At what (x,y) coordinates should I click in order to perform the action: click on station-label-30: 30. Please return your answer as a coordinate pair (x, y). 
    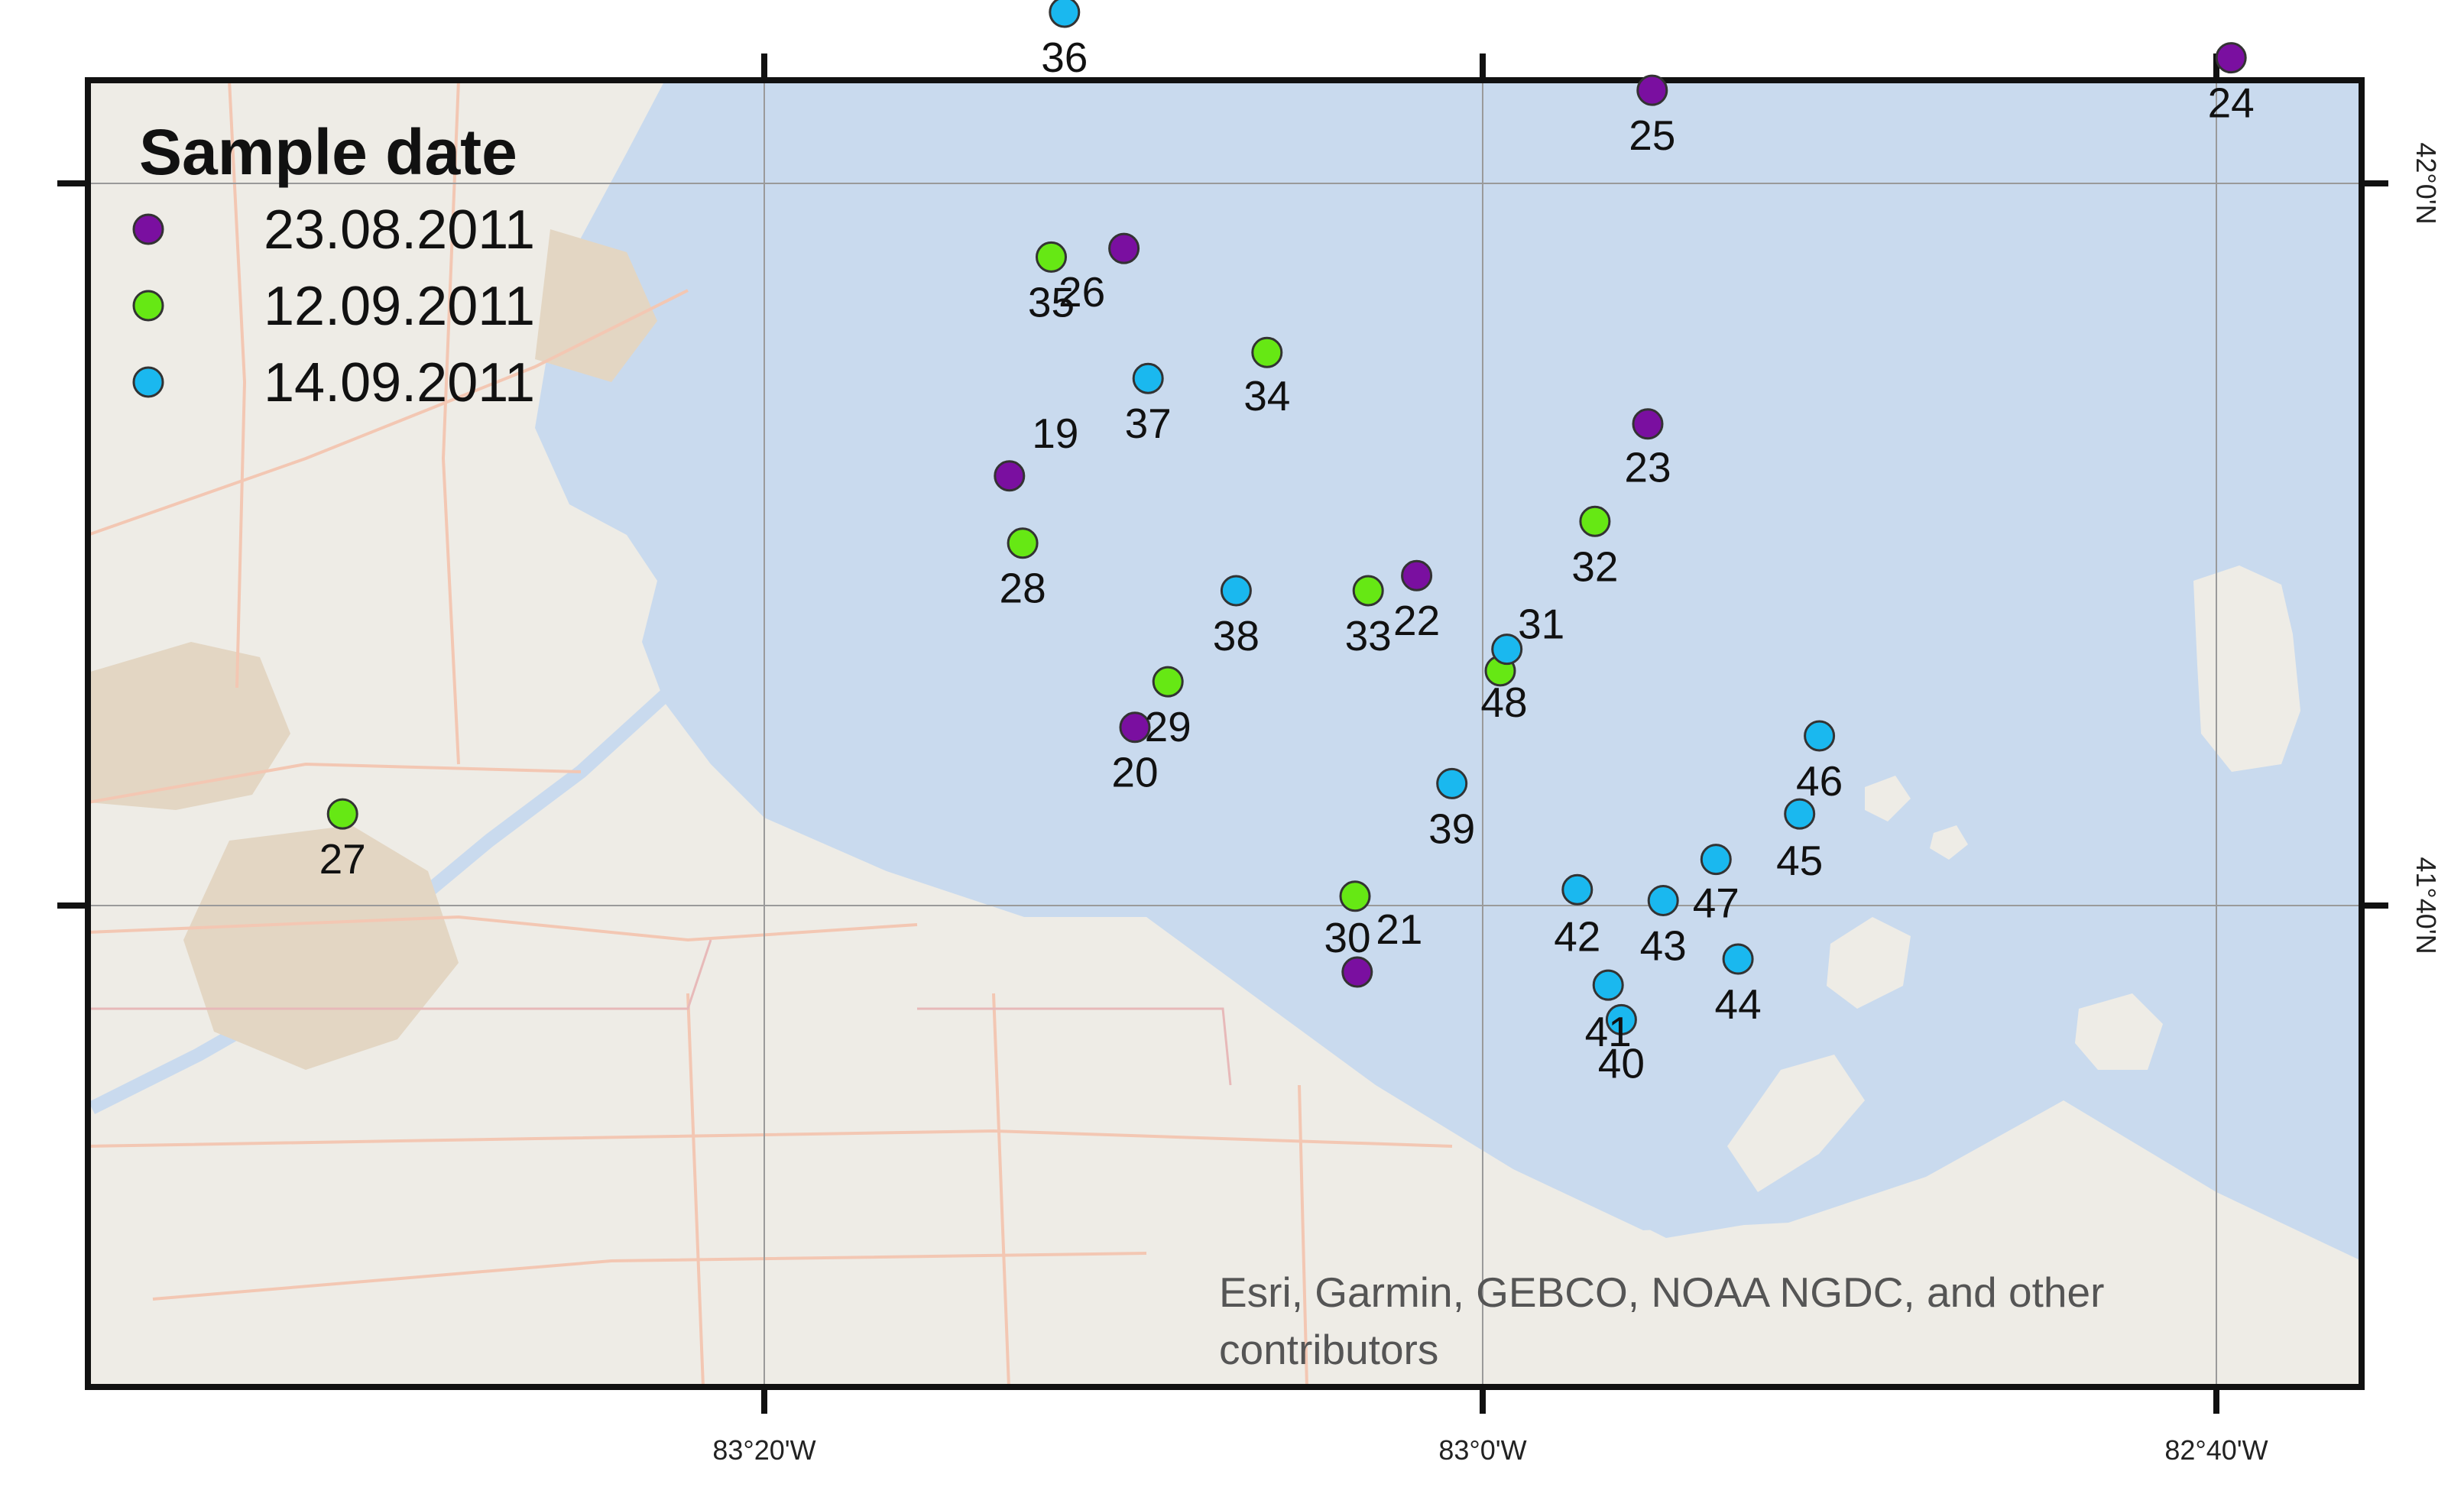
    Looking at the image, I should click on (1347, 937).